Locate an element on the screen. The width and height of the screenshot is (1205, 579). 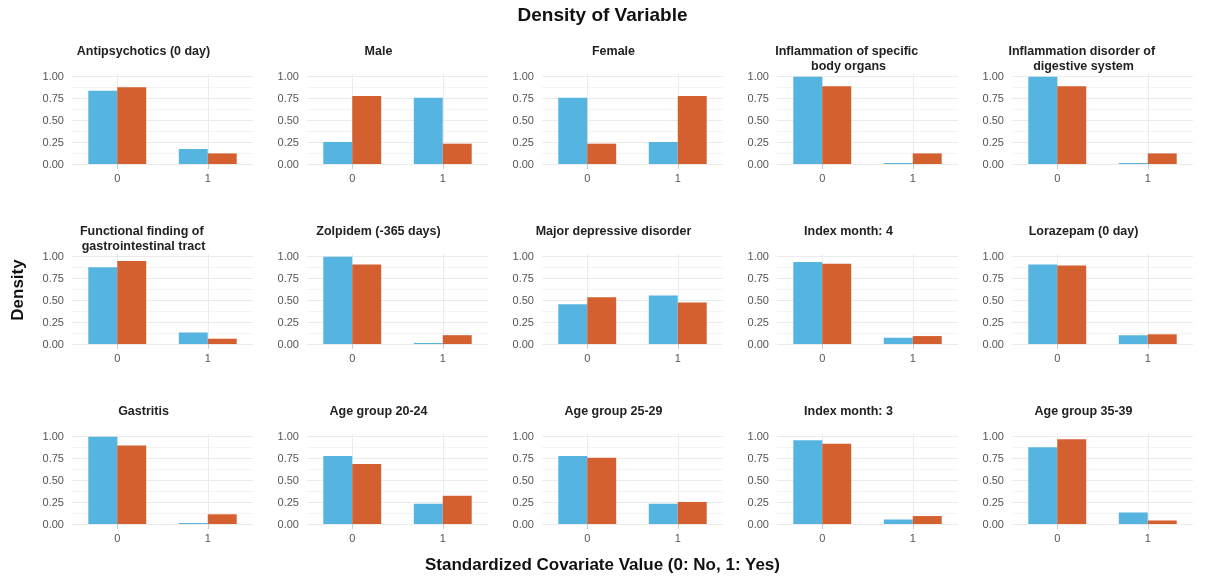
chart-title: Age group 25-29 is located at coordinates (613, 410).